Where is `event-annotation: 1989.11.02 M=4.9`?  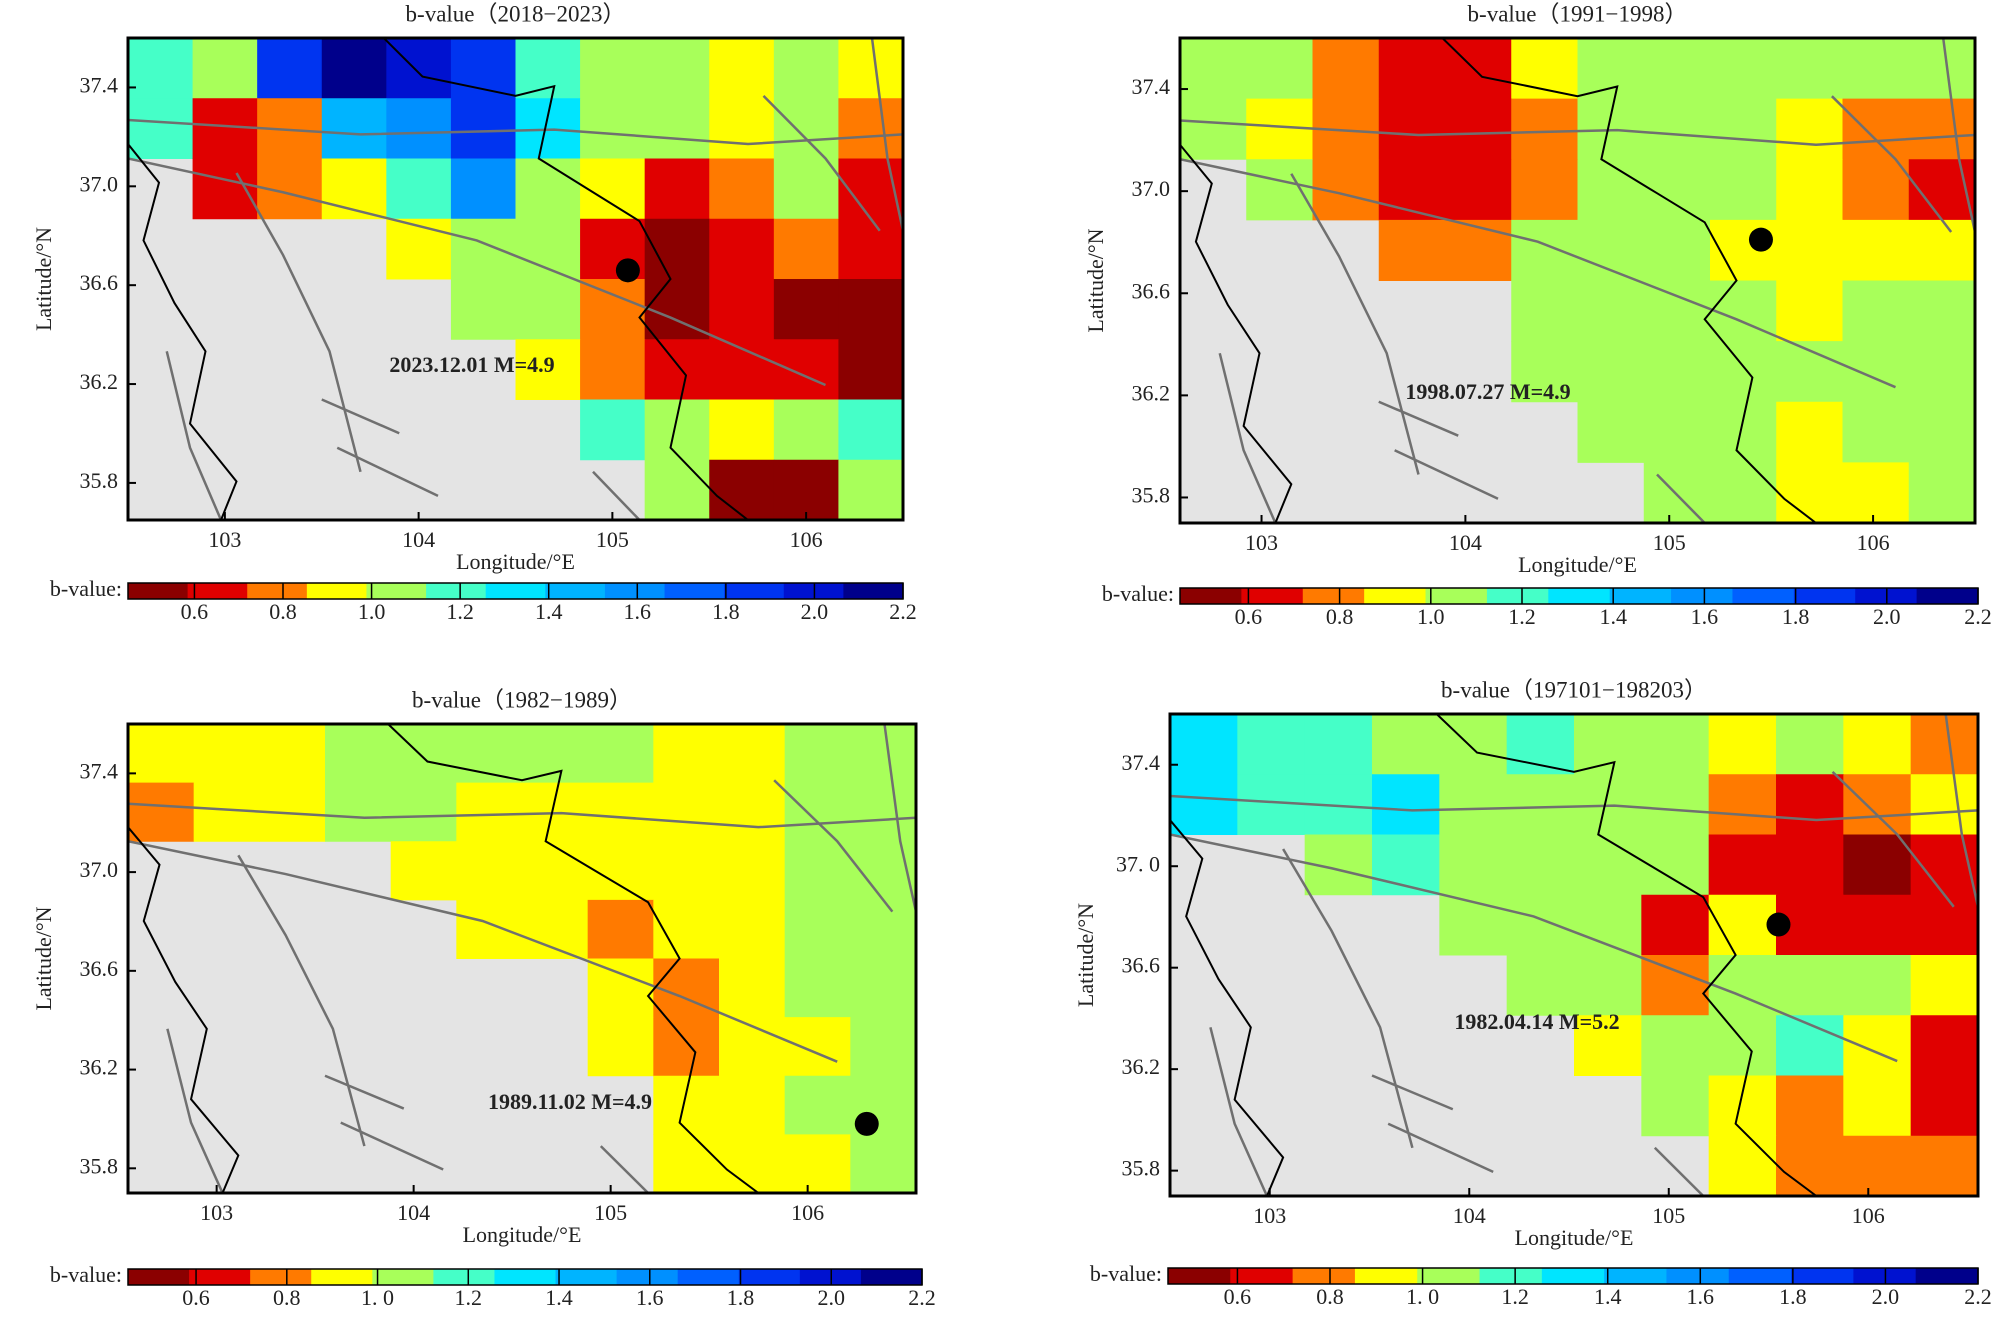
event-annotation: 1989.11.02 M=4.9 is located at coordinates (570, 1101).